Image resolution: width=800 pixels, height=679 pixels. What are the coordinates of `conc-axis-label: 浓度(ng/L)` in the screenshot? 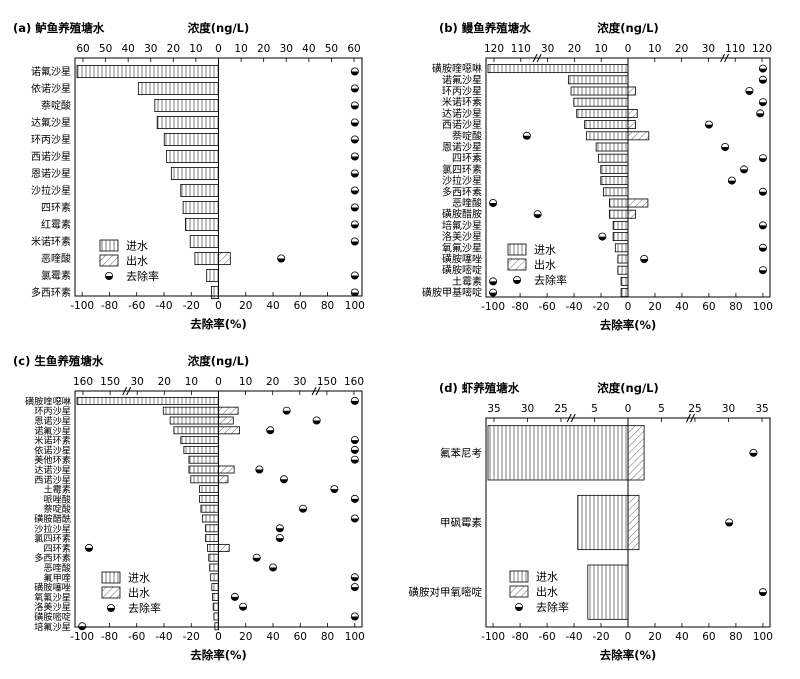 It's located at (627, 28).